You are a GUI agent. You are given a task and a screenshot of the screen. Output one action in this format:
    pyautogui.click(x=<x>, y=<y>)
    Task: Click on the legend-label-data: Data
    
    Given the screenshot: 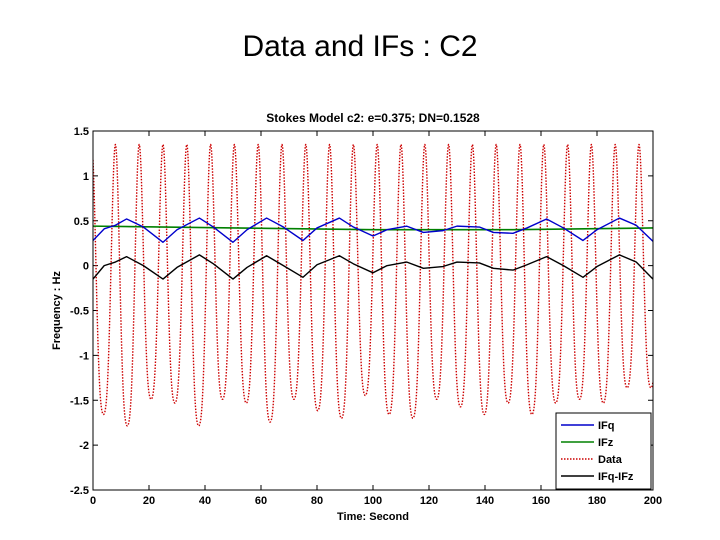 What is the action you would take?
    pyautogui.click(x=610, y=460)
    